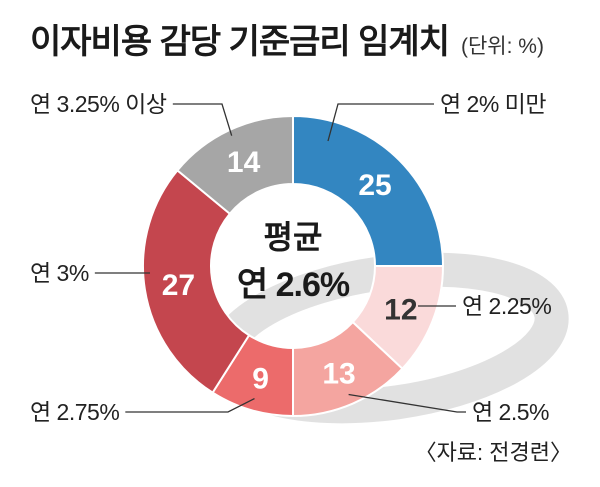  I want to click on category-label-5: 연 3.25% 이상, so click(98, 104).